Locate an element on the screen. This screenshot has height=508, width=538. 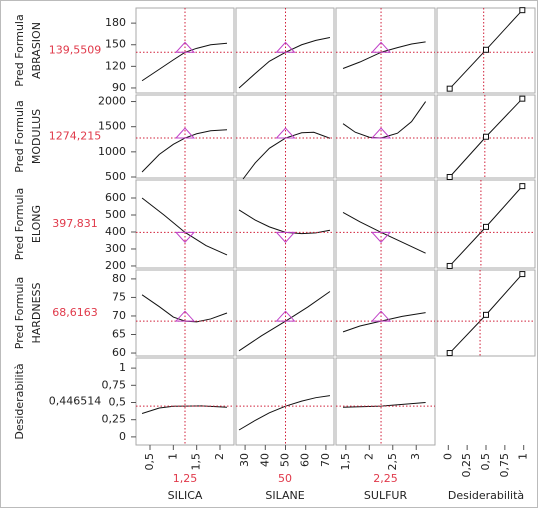
x-tick-label: 0 is located at coordinates (447, 456).